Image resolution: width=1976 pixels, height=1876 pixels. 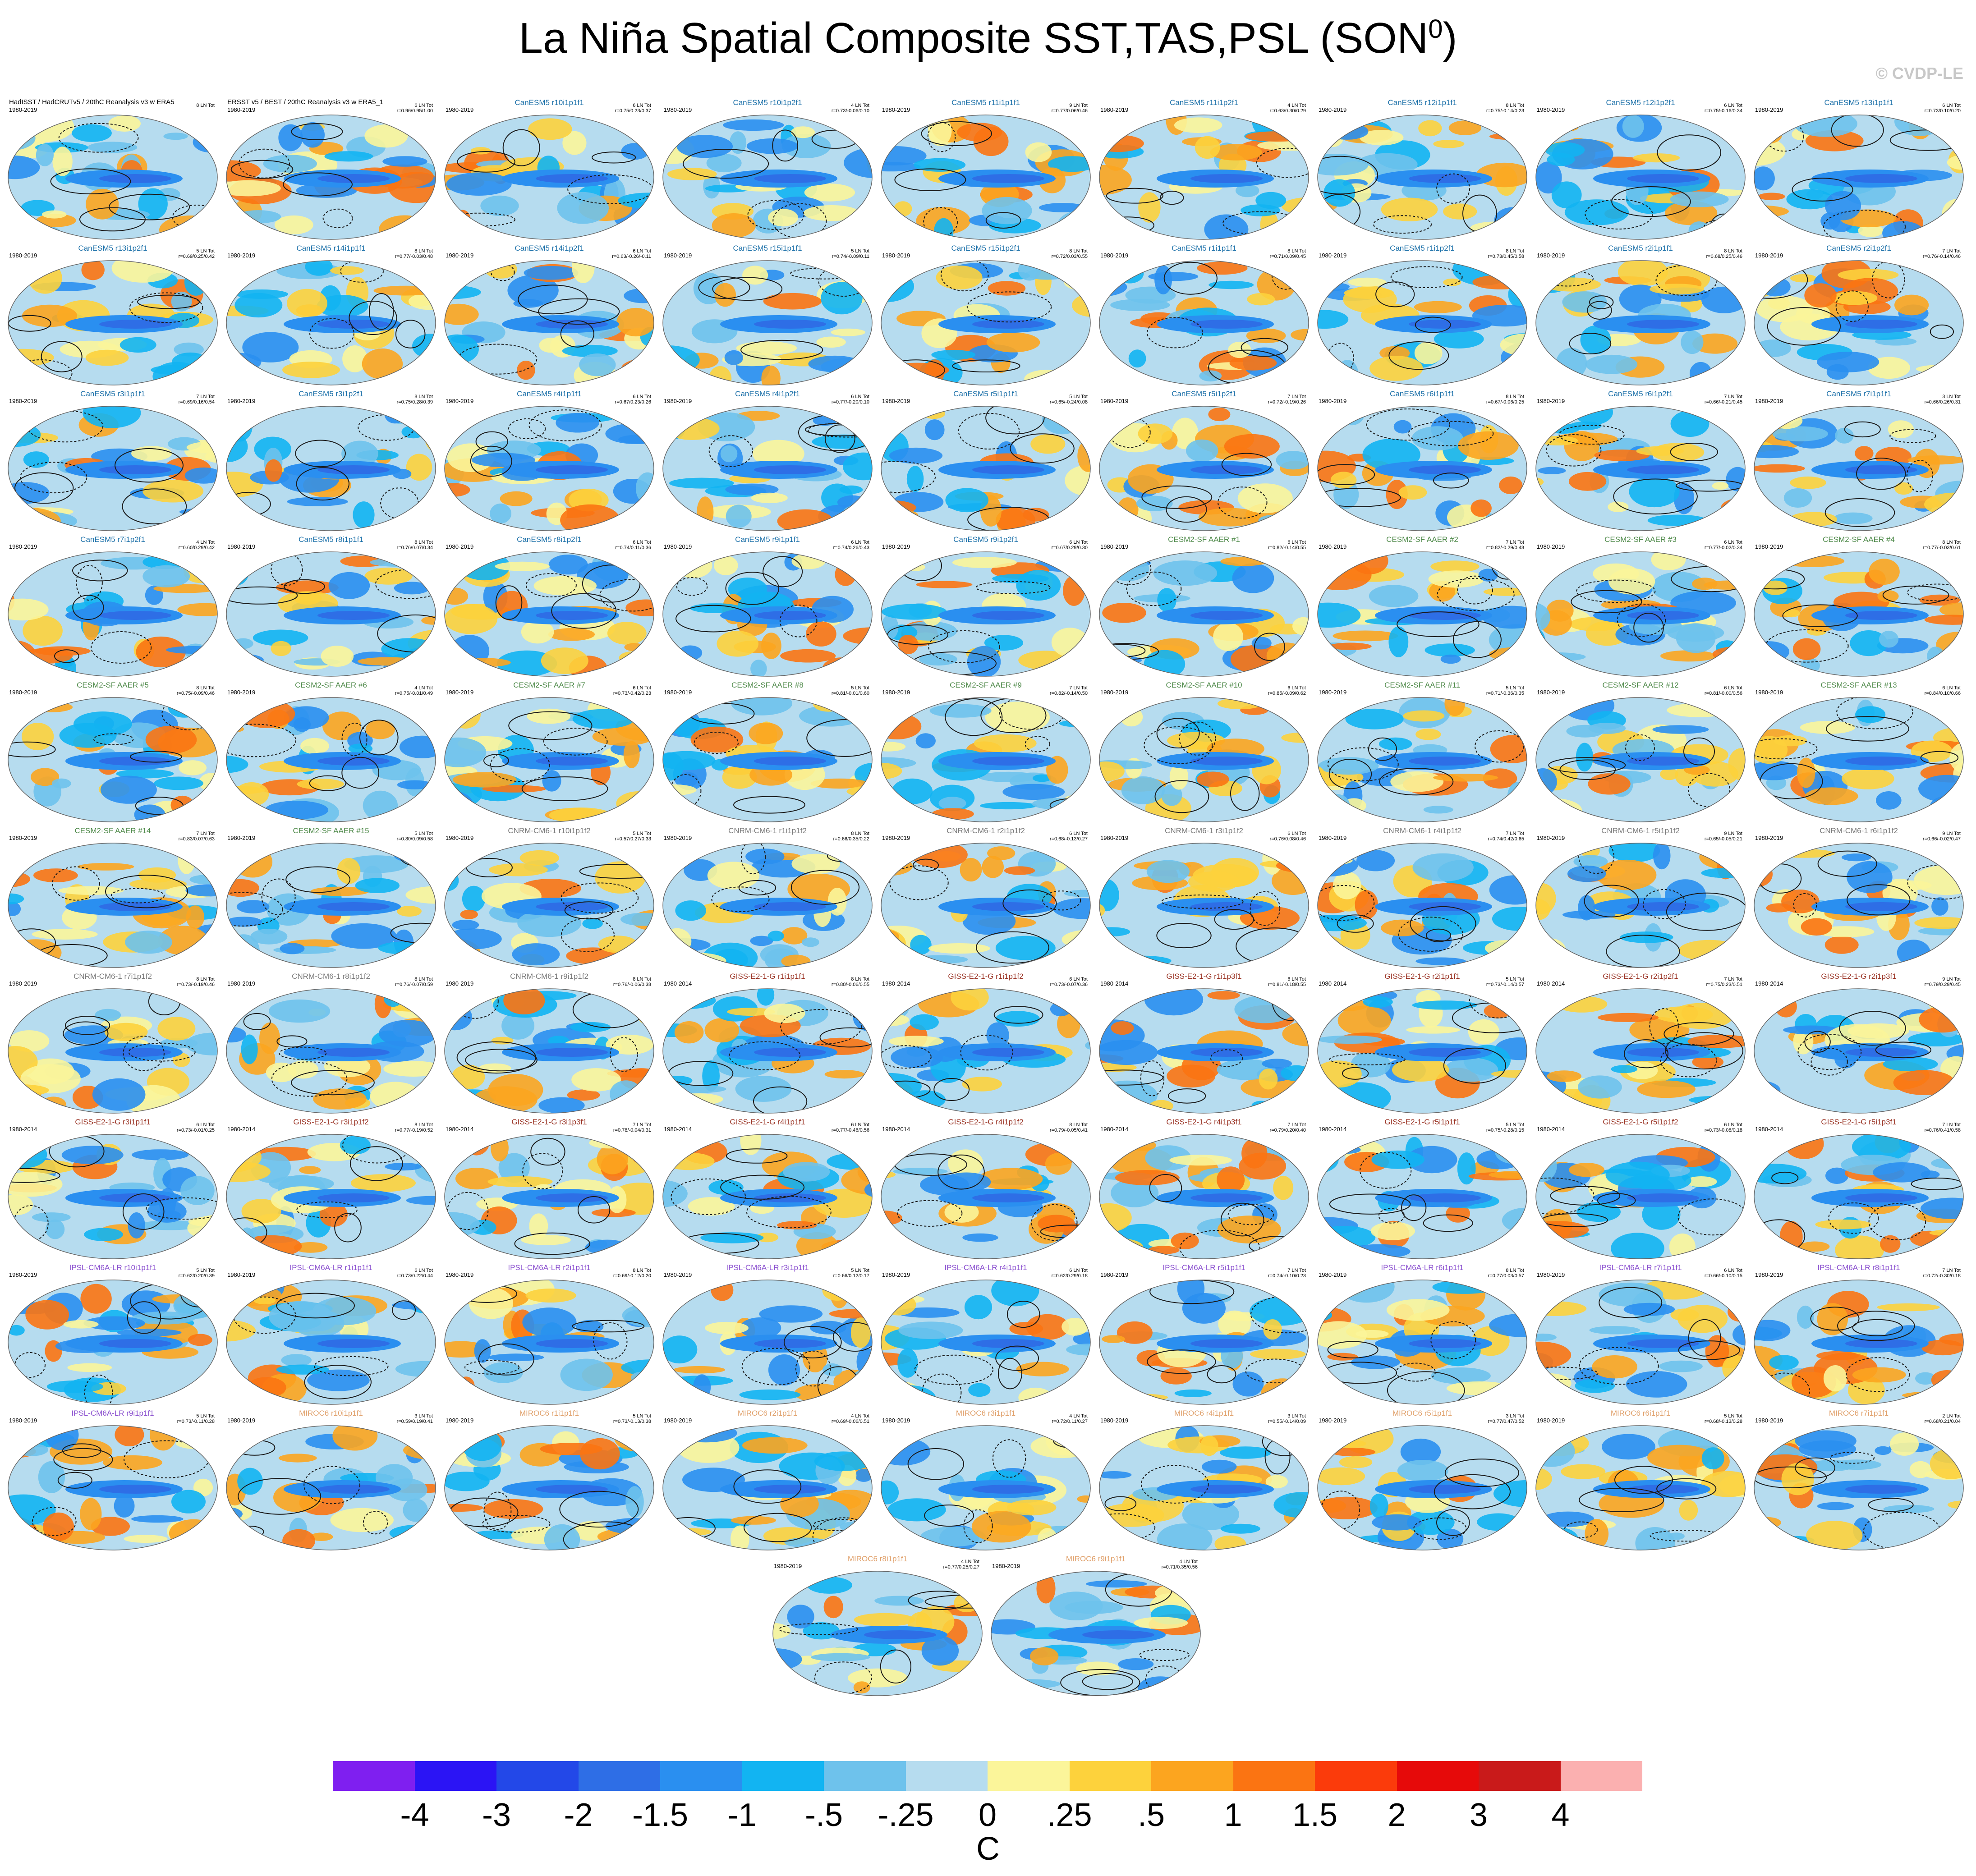 What do you see at coordinates (1551, 983) in the screenshot?
I see `panel-period: 1980-2014` at bounding box center [1551, 983].